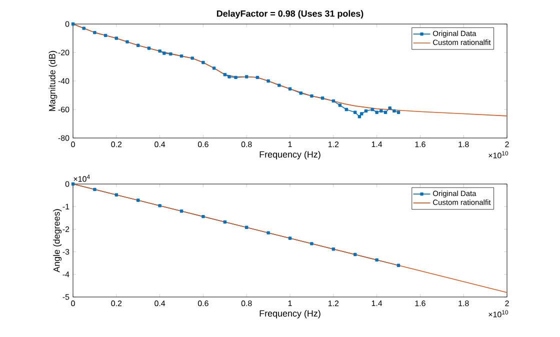 This screenshot has width=560, height=337. What do you see at coordinates (290, 14) in the screenshot?
I see `chart-title: DelayFactor = 0.98 (Uses 31 poles)` at bounding box center [290, 14].